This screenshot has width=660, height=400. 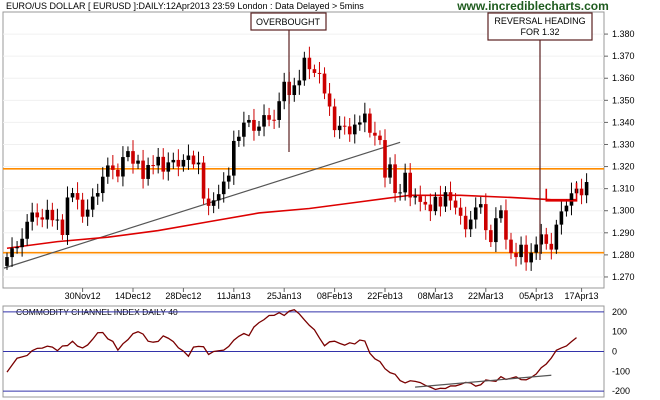 I want to click on watermark: www.incrediblecharts.com, so click(x=532, y=6).